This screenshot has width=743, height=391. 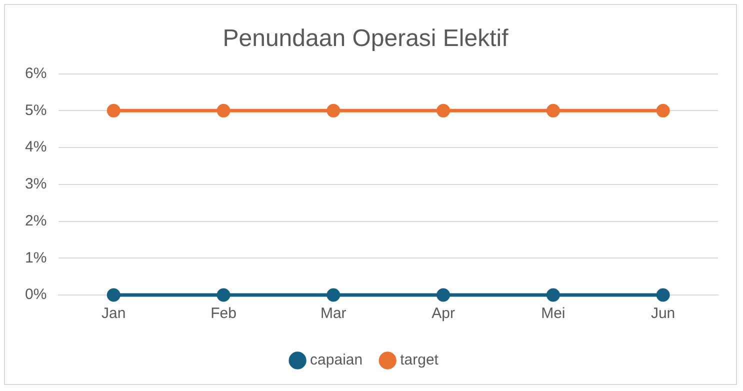 What do you see at coordinates (35, 184) in the screenshot?
I see `y-tick-label: 3%` at bounding box center [35, 184].